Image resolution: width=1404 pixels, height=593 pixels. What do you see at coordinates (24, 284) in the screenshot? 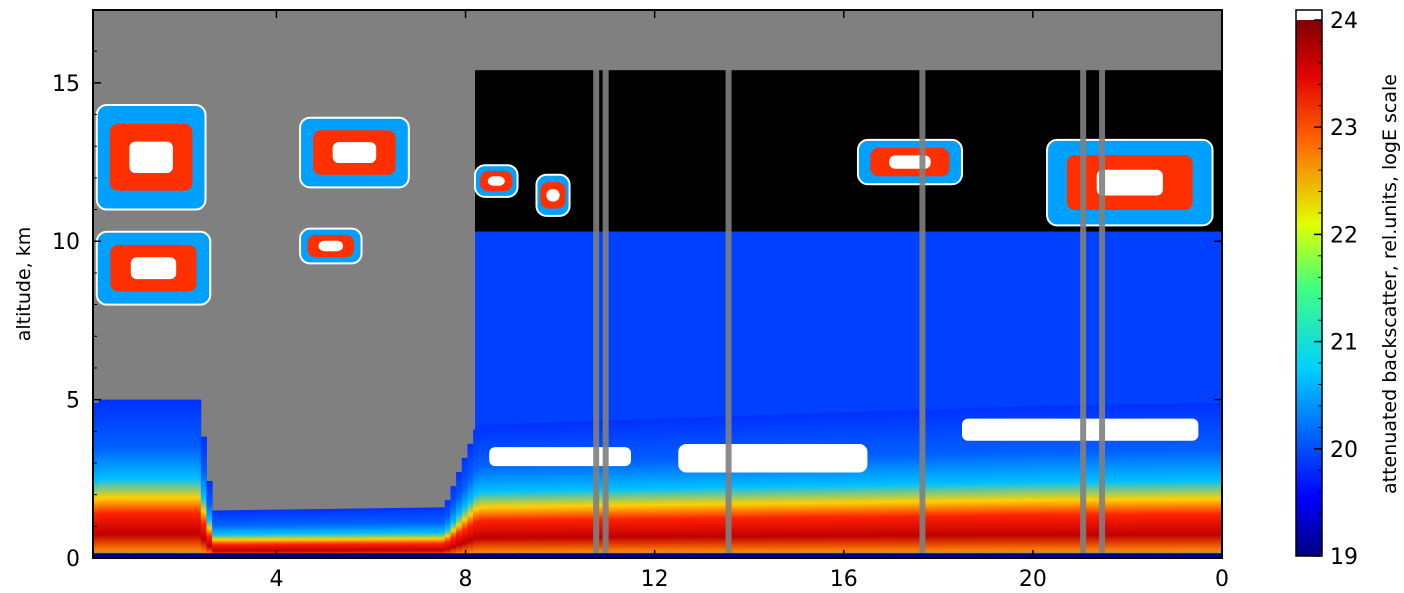
I see `y-axis-label: altitude, km` at bounding box center [24, 284].